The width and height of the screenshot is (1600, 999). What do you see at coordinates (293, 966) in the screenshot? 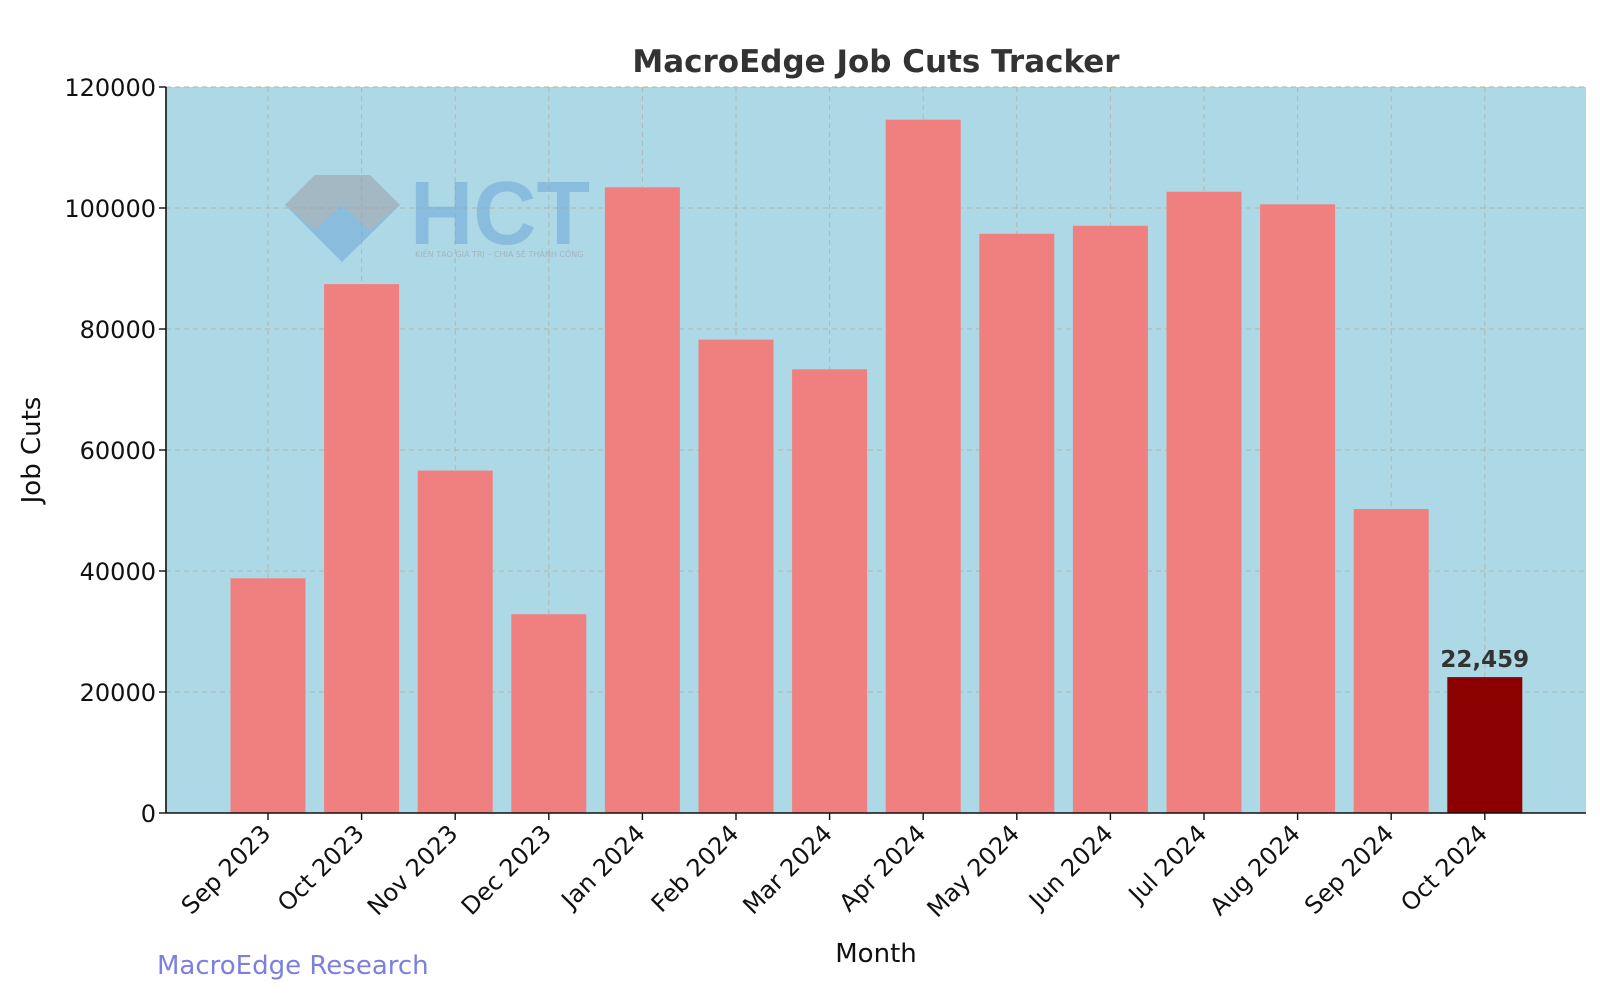
I see `macroedge-research-watermark: MacroEdge Research` at bounding box center [293, 966].